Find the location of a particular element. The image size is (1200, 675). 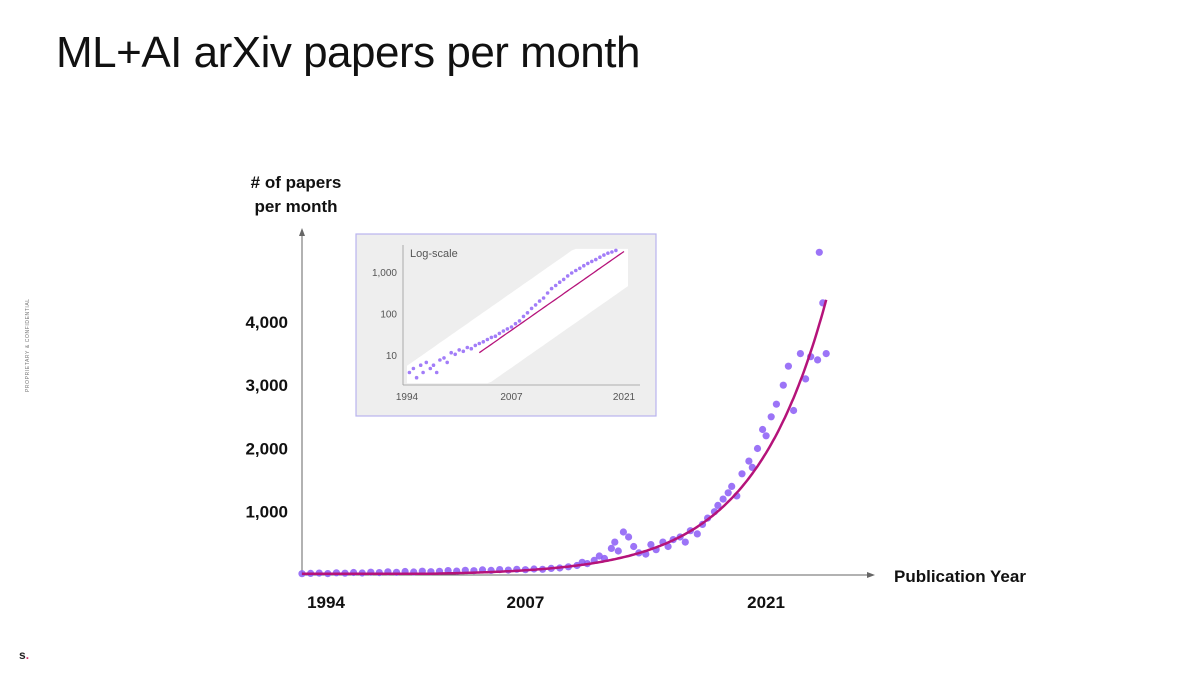

main-x-tick-2: 2021 is located at coordinates (766, 602).